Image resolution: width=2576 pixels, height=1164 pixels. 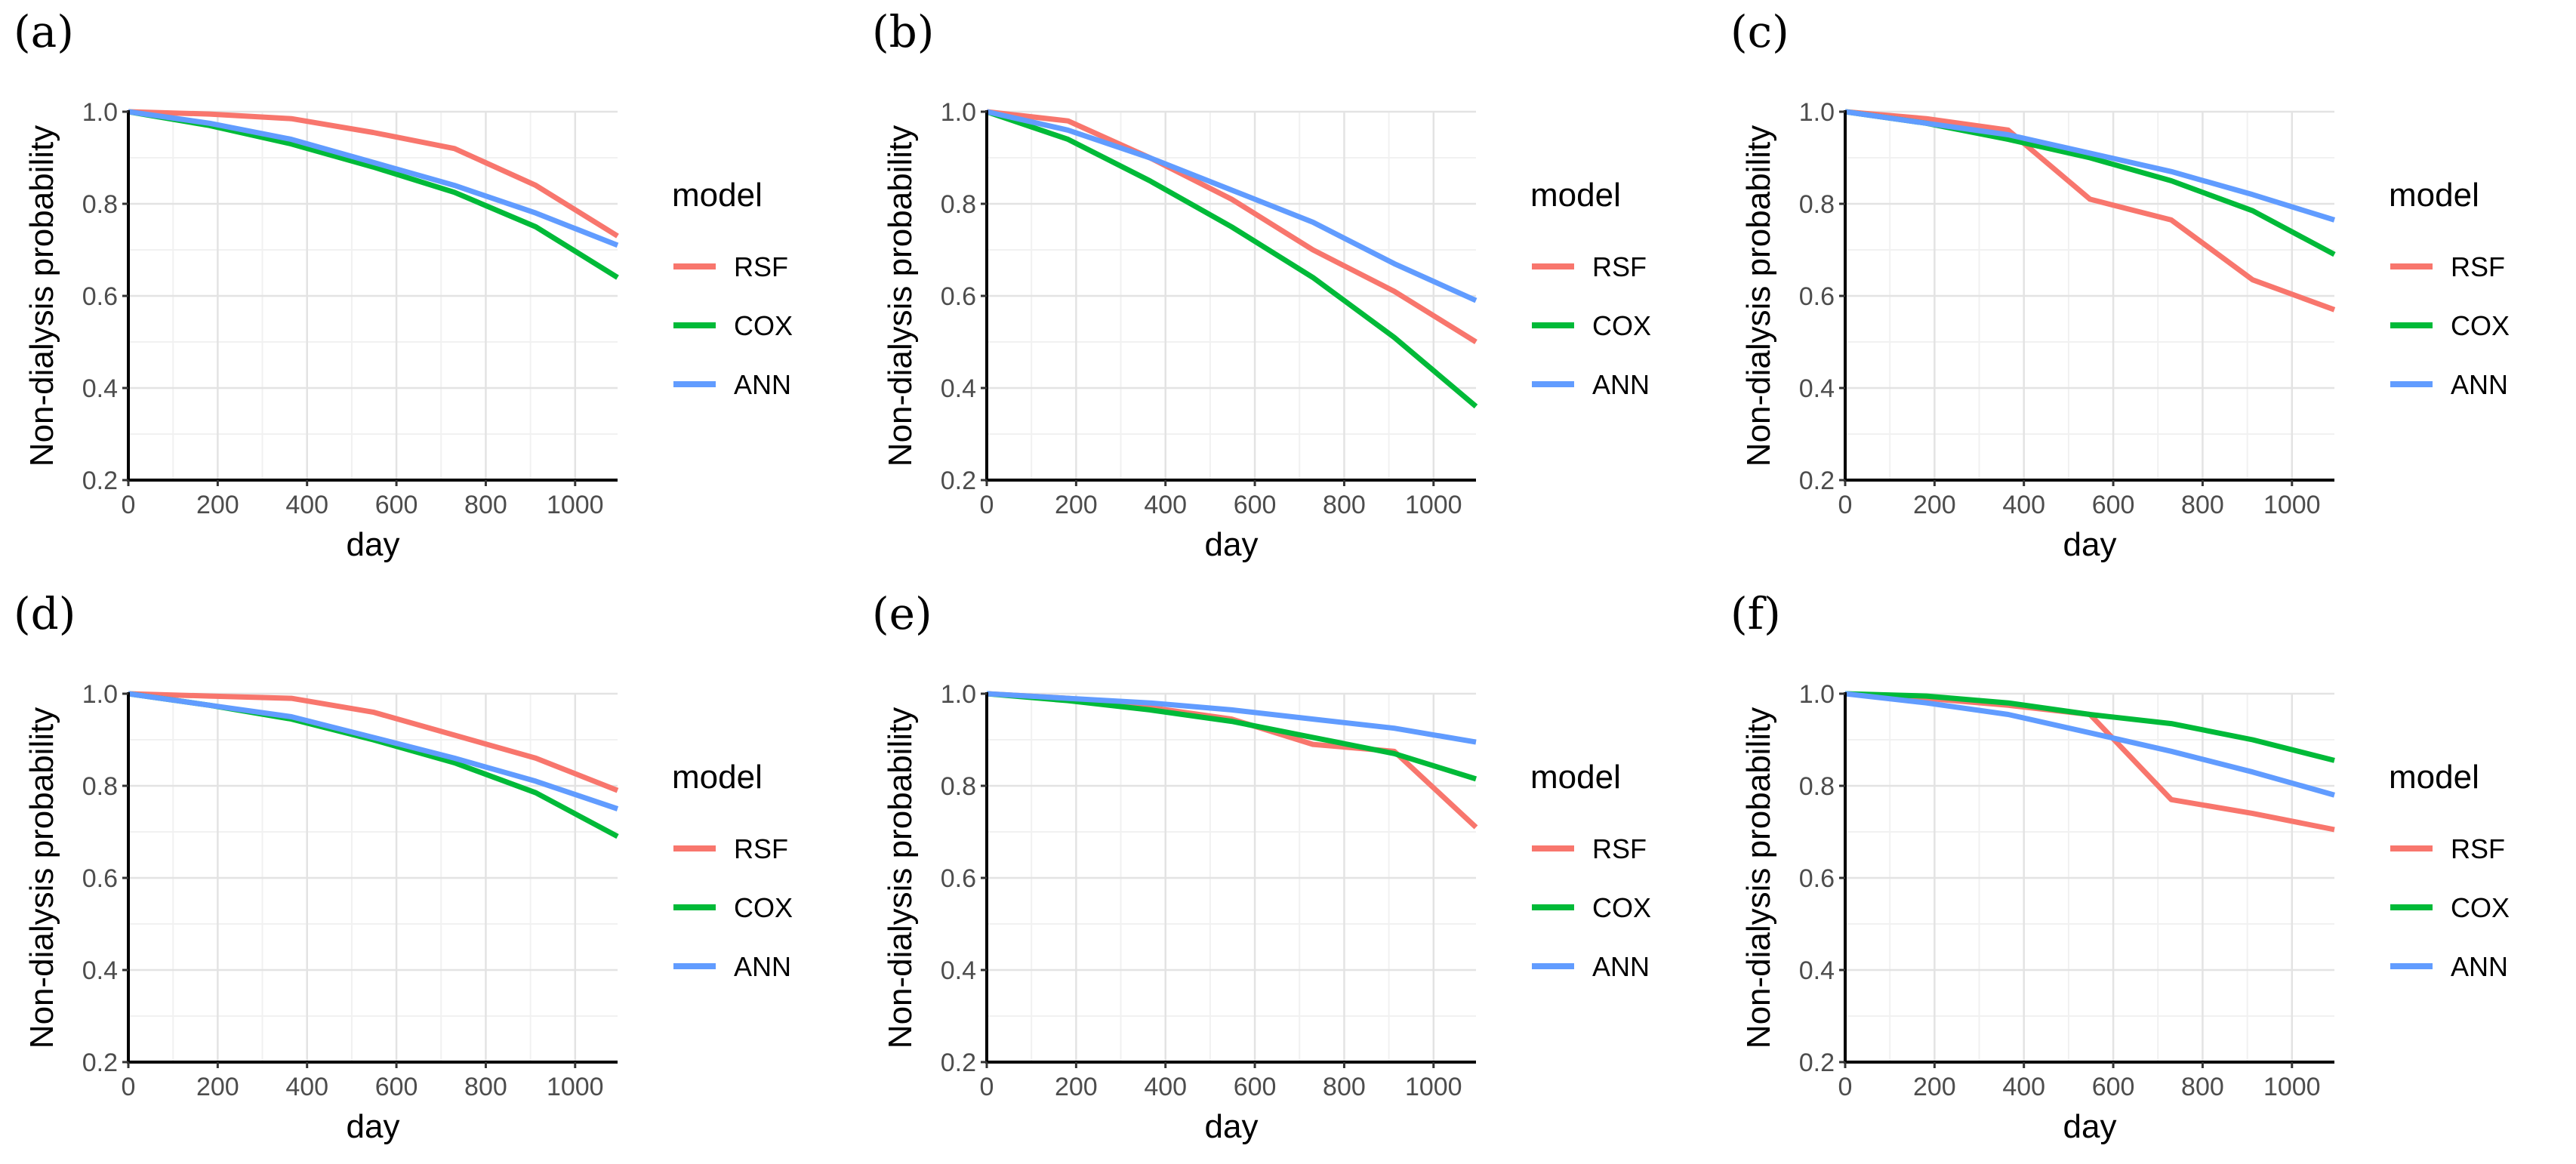 What do you see at coordinates (902, 613) in the screenshot?
I see `panel-letter: (e)` at bounding box center [902, 613].